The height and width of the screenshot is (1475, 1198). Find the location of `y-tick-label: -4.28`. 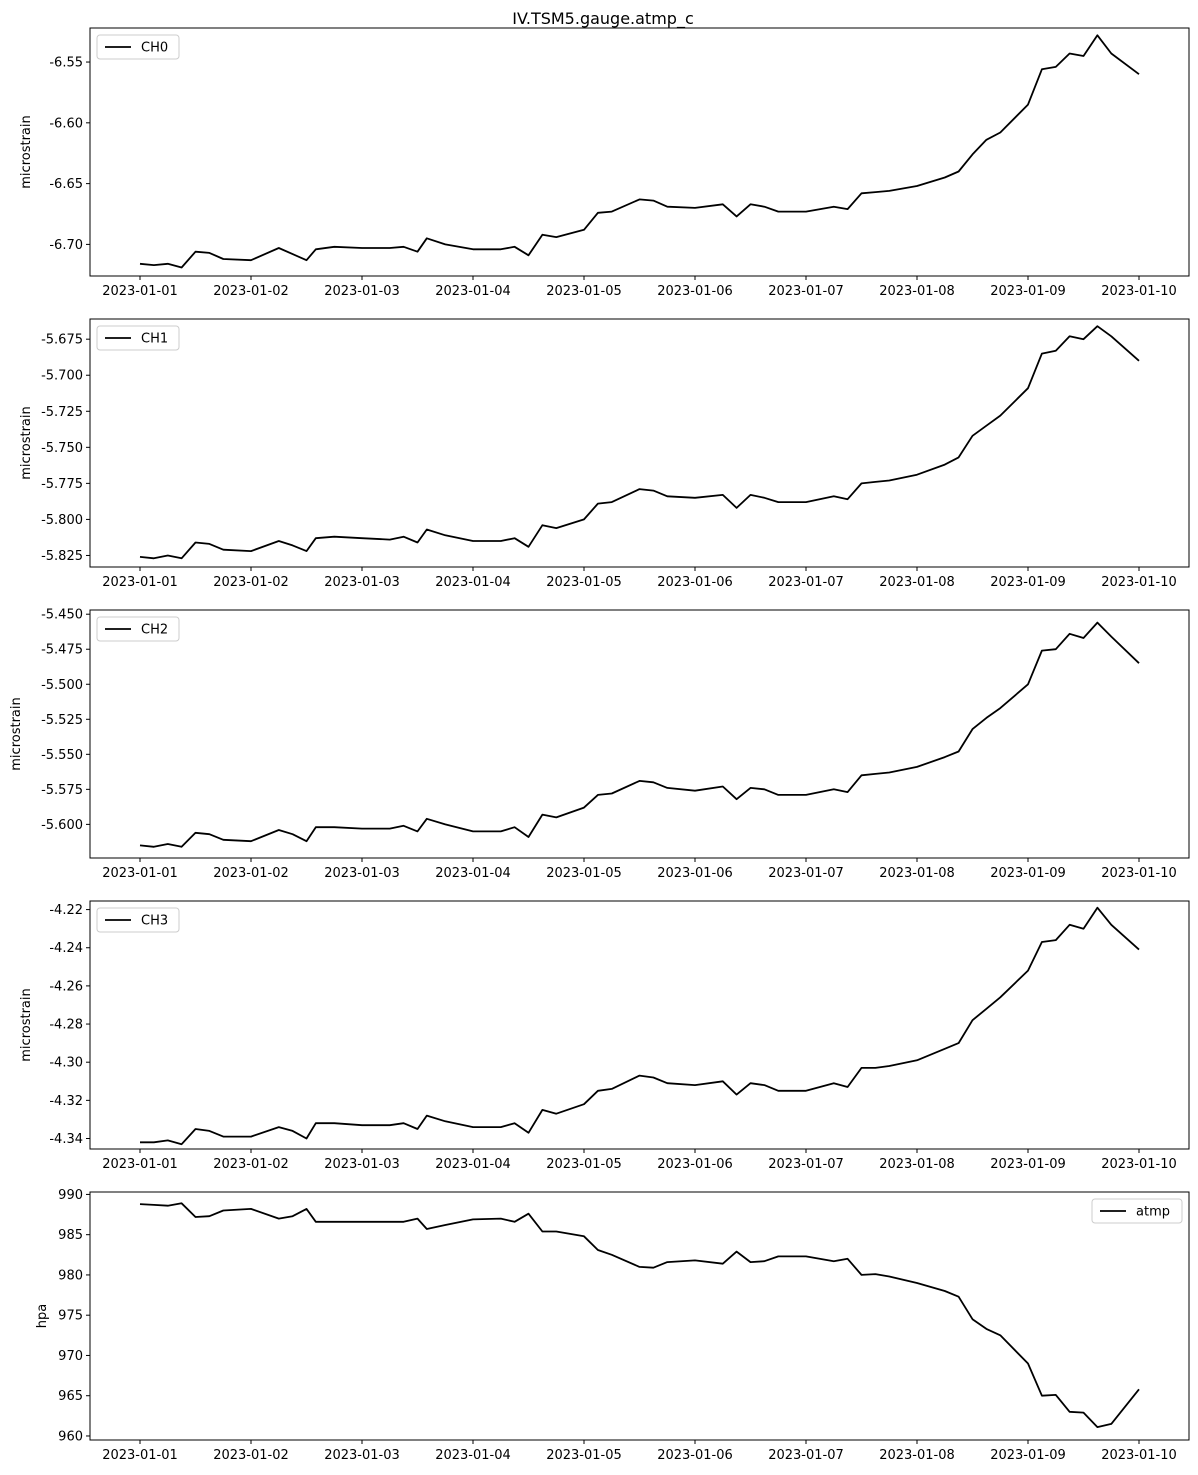

y-tick-label: -4.28 is located at coordinates (66, 1025).